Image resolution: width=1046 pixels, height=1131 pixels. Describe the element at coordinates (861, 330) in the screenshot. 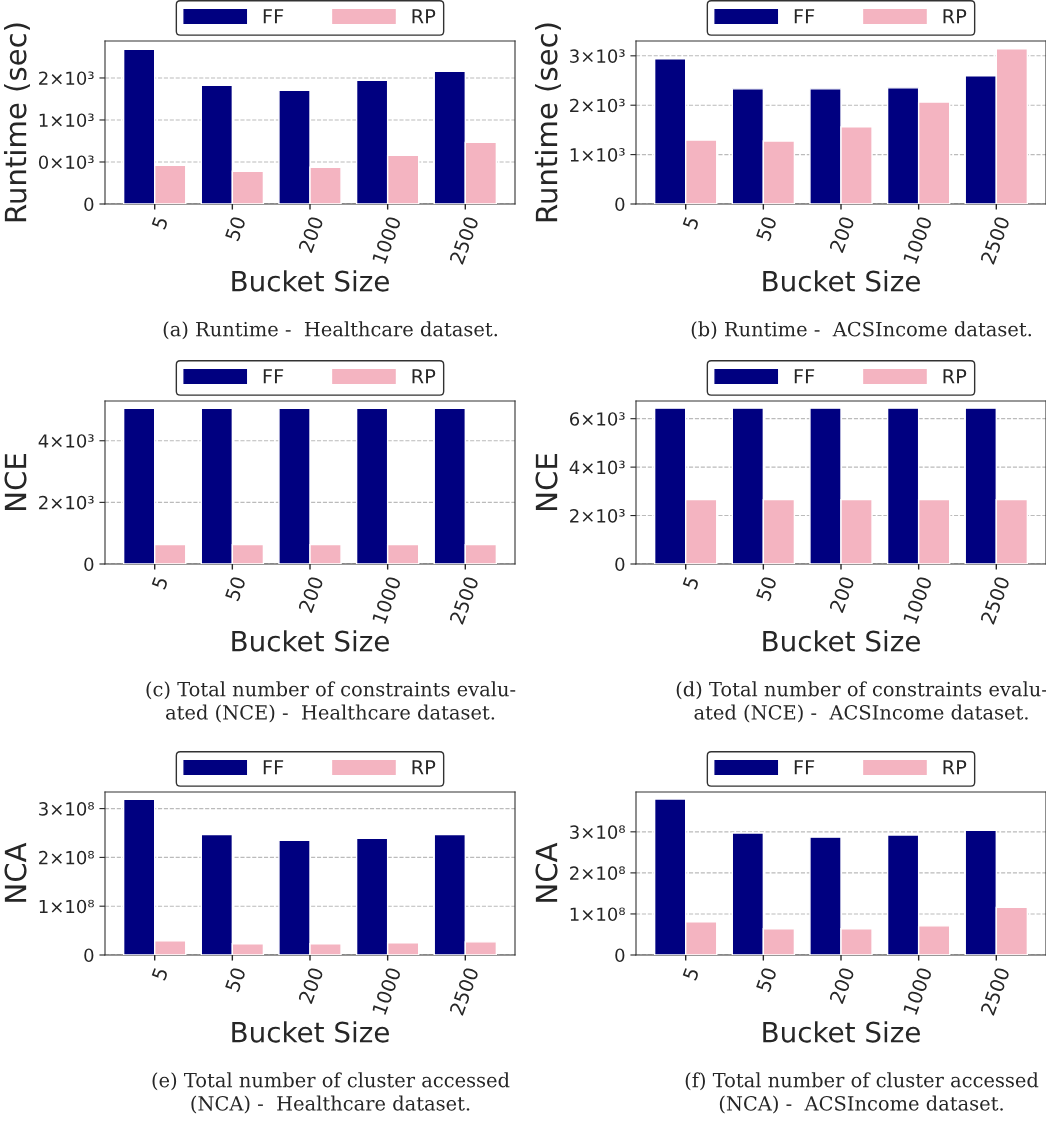

I see `text: (b) Runtime - ACSIncome dataset.` at that location.